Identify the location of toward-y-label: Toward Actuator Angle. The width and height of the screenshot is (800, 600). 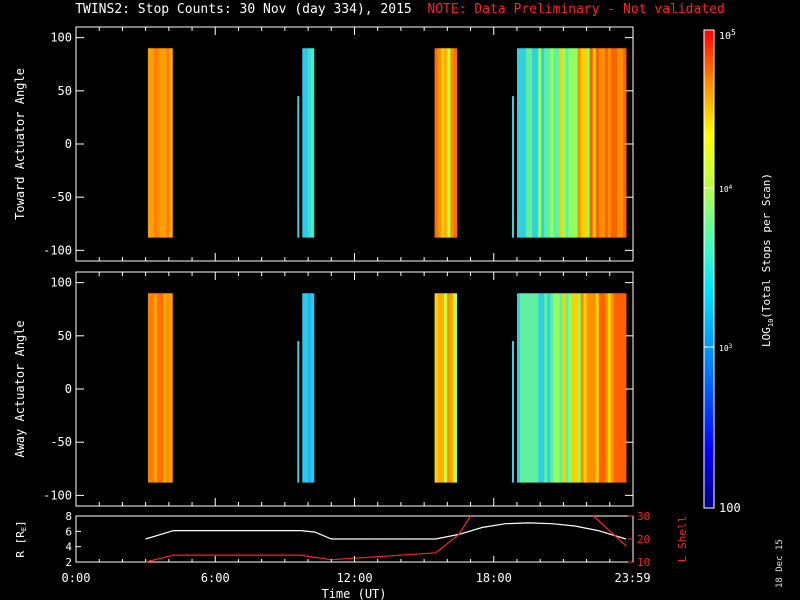
(20, 144).